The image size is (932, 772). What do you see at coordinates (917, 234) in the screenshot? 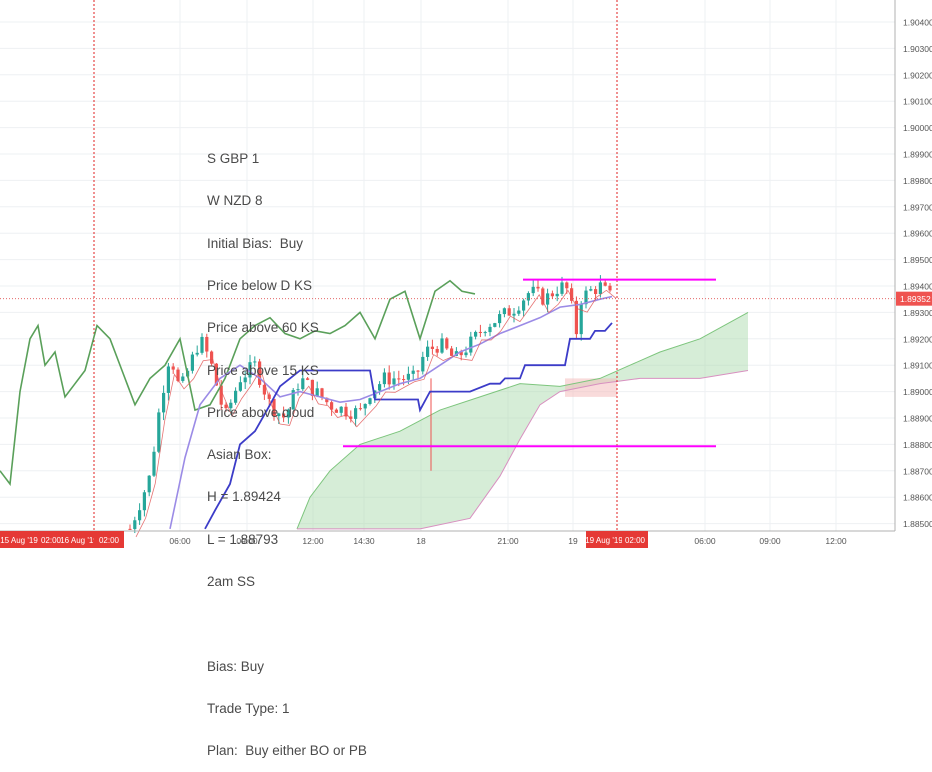
I see `y-tick-label: 1.89600` at bounding box center [917, 234].